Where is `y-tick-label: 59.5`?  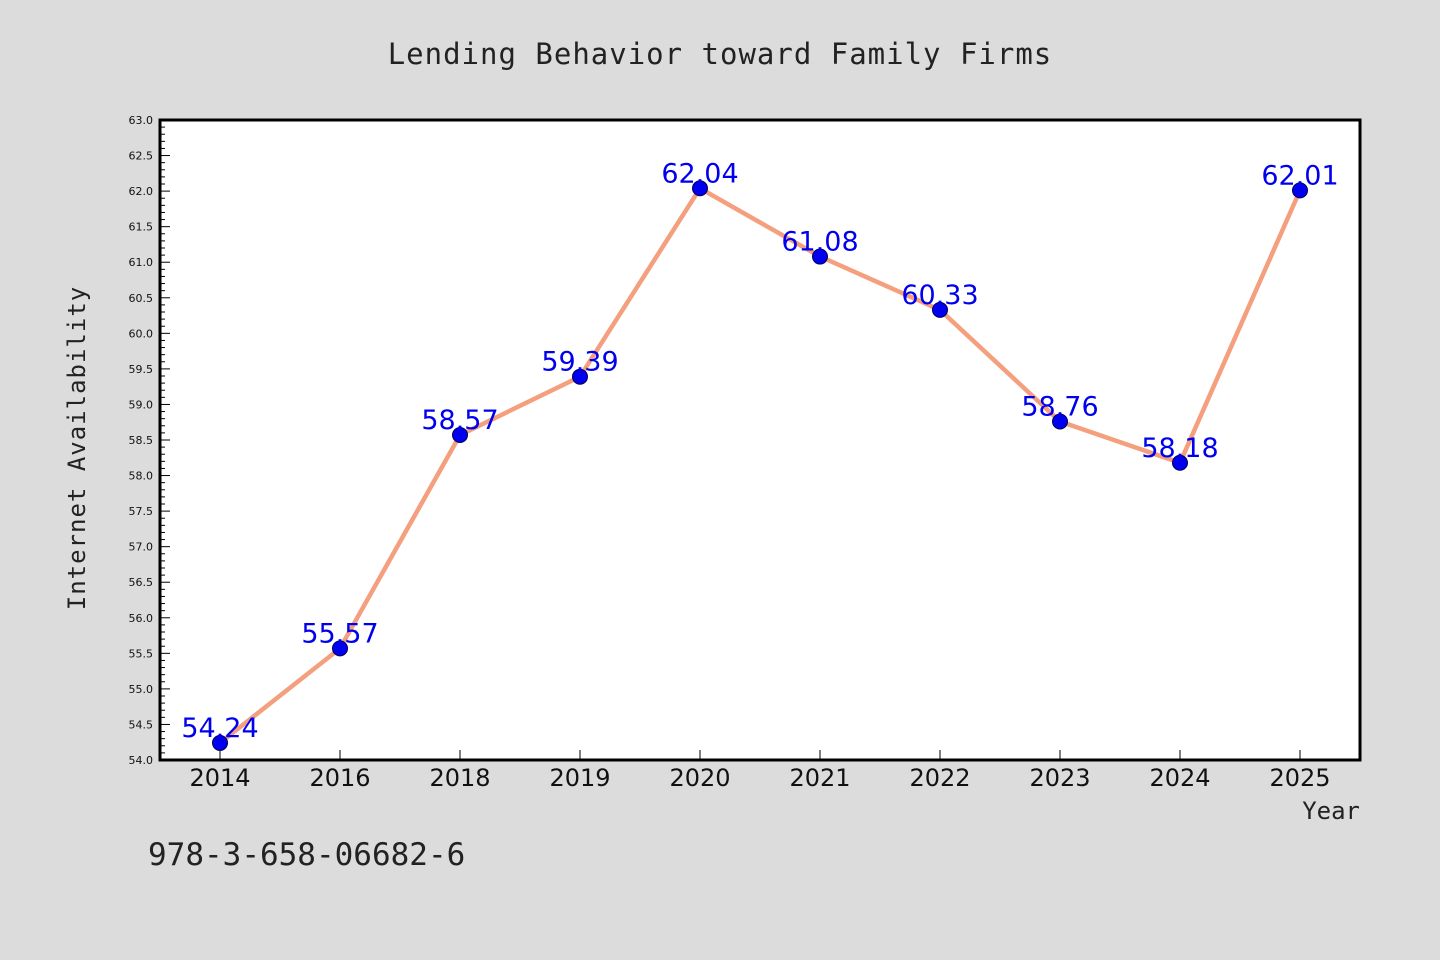 y-tick-label: 59.5 is located at coordinates (141, 369).